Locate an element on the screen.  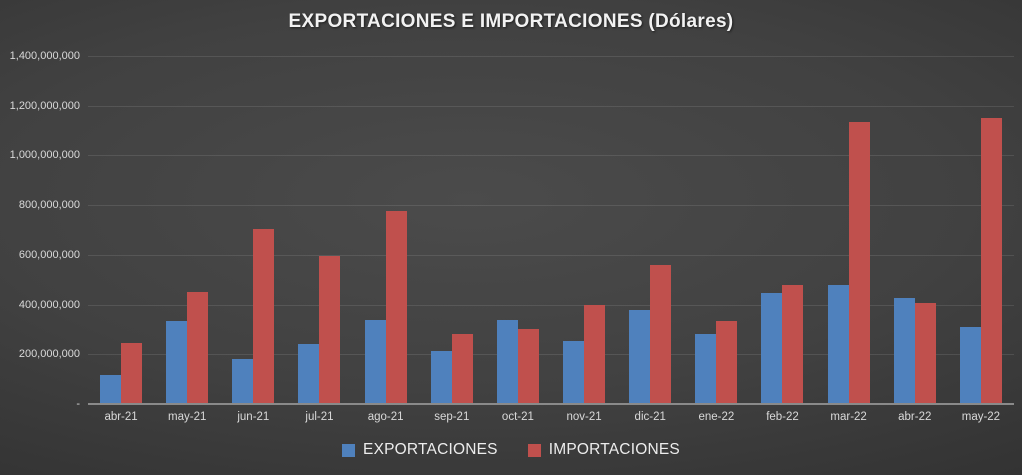
x-tick-label-feb-22: feb-22 is located at coordinates (782, 417).